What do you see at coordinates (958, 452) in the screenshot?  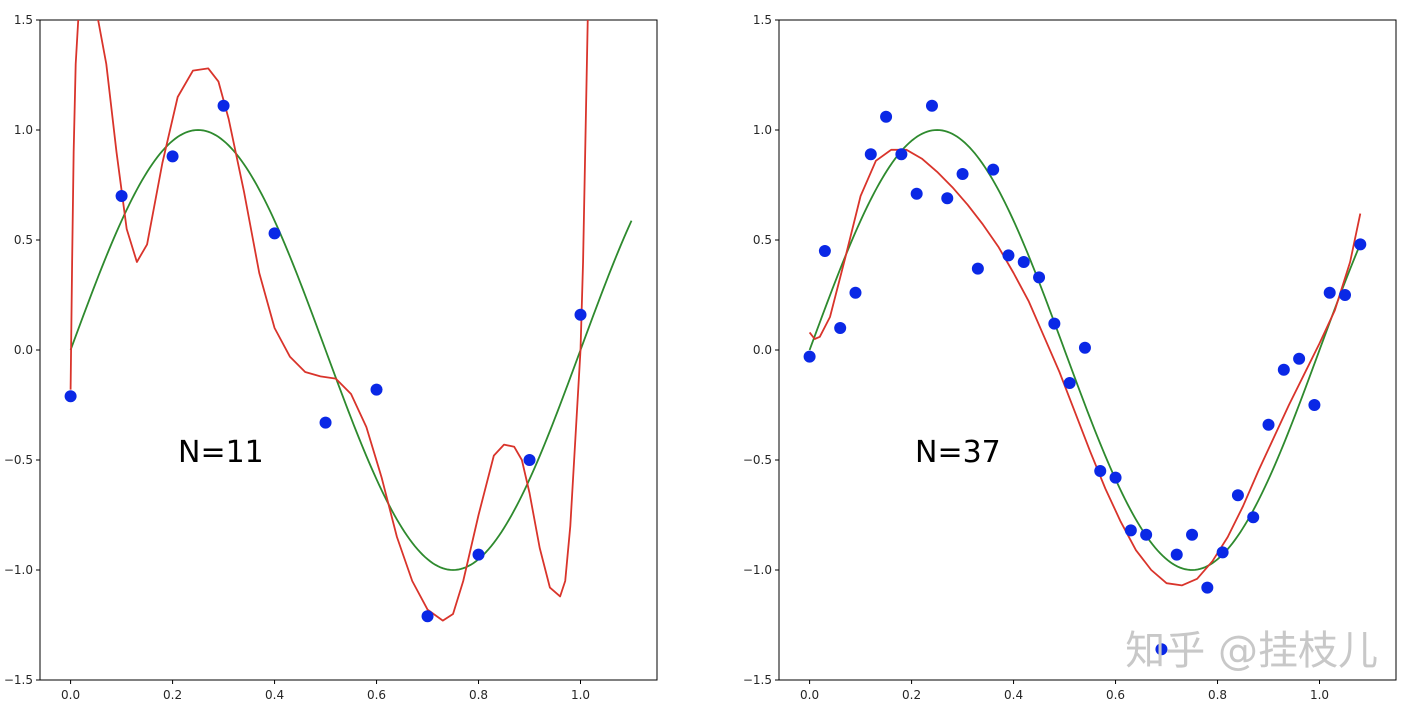 I see `sample-size-label: N=37` at bounding box center [958, 452].